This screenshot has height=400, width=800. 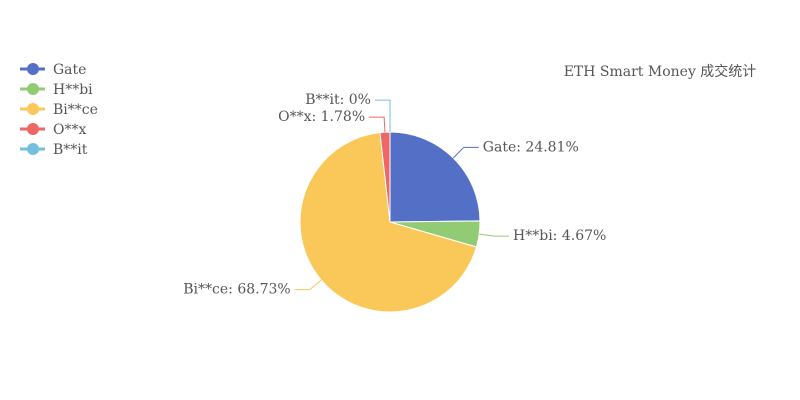 I want to click on legend-label: Gate, so click(x=69, y=70).